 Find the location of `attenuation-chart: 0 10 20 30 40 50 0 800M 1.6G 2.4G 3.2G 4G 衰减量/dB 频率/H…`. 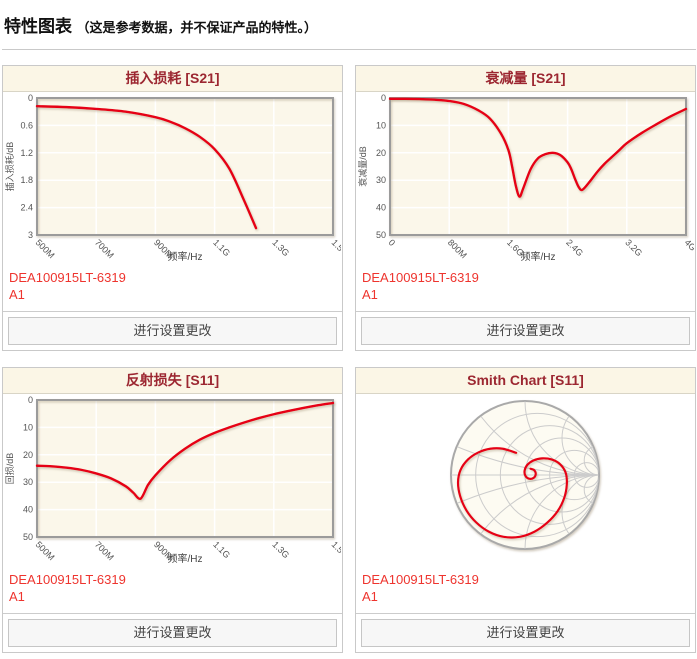

attenuation-chart: 0 10 20 30 40 50 0 800M 1.6G 2.4G 3.2G 4G 衰减量/dB 频率/H… is located at coordinates (525, 177).